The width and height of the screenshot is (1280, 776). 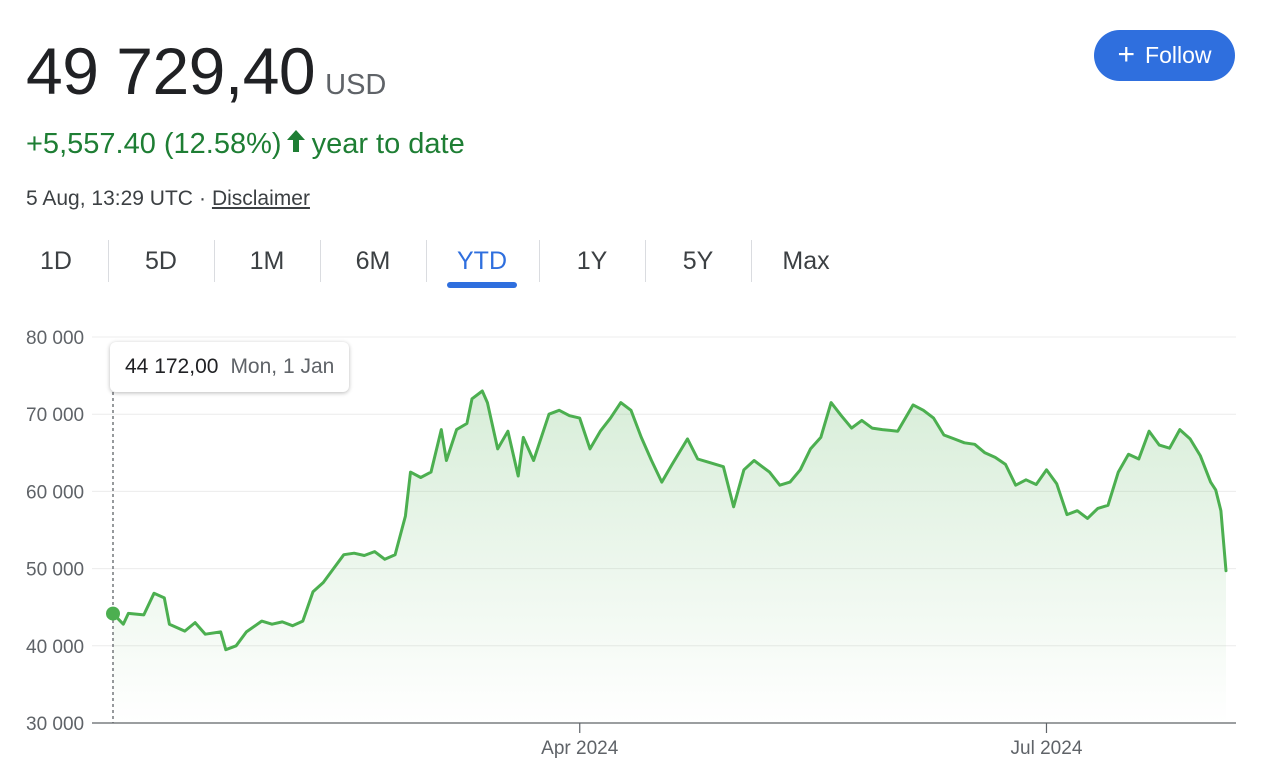 I want to click on plus-icon: +, so click(x=1126, y=54).